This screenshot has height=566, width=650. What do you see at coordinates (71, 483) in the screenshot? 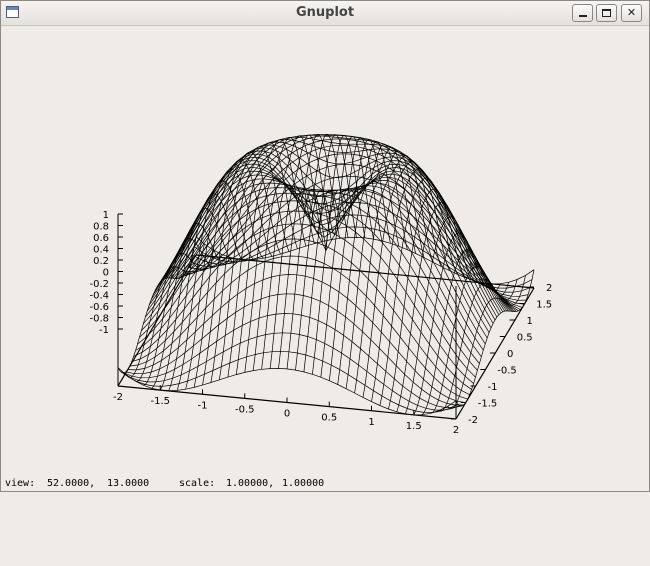
I see `status-view-rot-x: 52.0000,` at bounding box center [71, 483].